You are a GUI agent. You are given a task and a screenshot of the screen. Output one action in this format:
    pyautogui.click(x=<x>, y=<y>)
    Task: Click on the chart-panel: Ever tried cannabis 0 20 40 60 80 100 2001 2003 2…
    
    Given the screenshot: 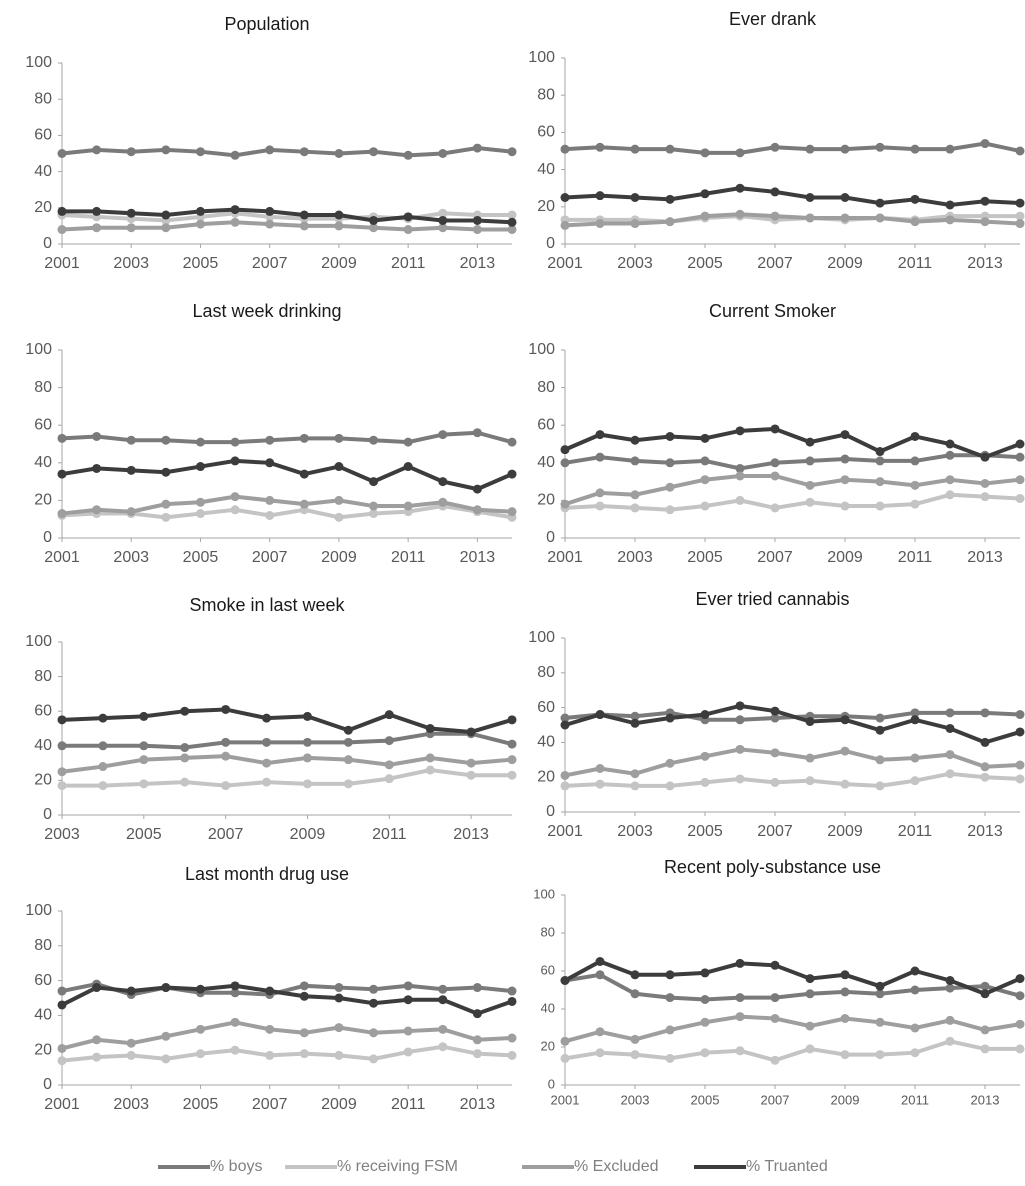 What is the action you would take?
    pyautogui.click(x=776, y=714)
    